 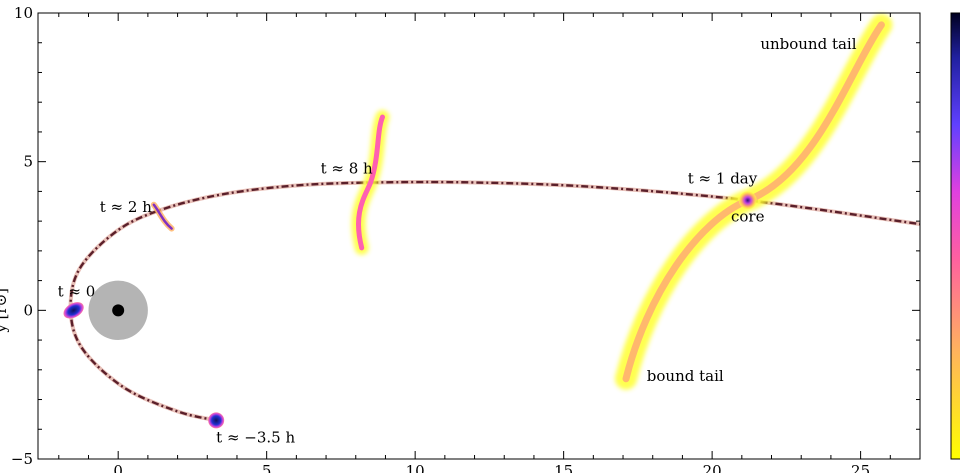 What do you see at coordinates (23, 13) in the screenshot?
I see `y-tick-label: 10` at bounding box center [23, 13].